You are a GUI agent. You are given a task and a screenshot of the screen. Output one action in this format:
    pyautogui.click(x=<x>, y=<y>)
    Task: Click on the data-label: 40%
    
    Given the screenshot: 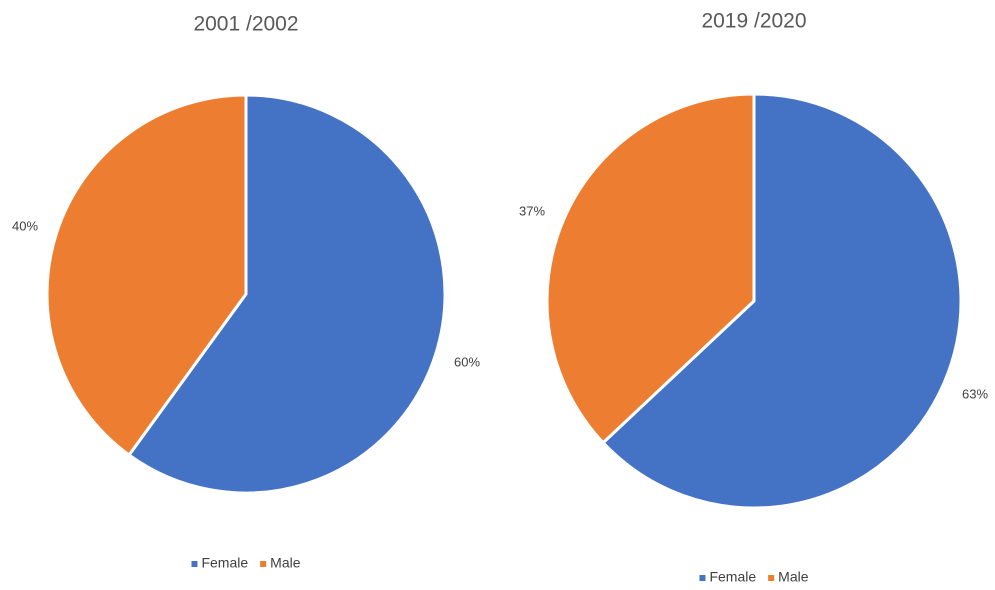 What is the action you would take?
    pyautogui.click(x=25, y=225)
    